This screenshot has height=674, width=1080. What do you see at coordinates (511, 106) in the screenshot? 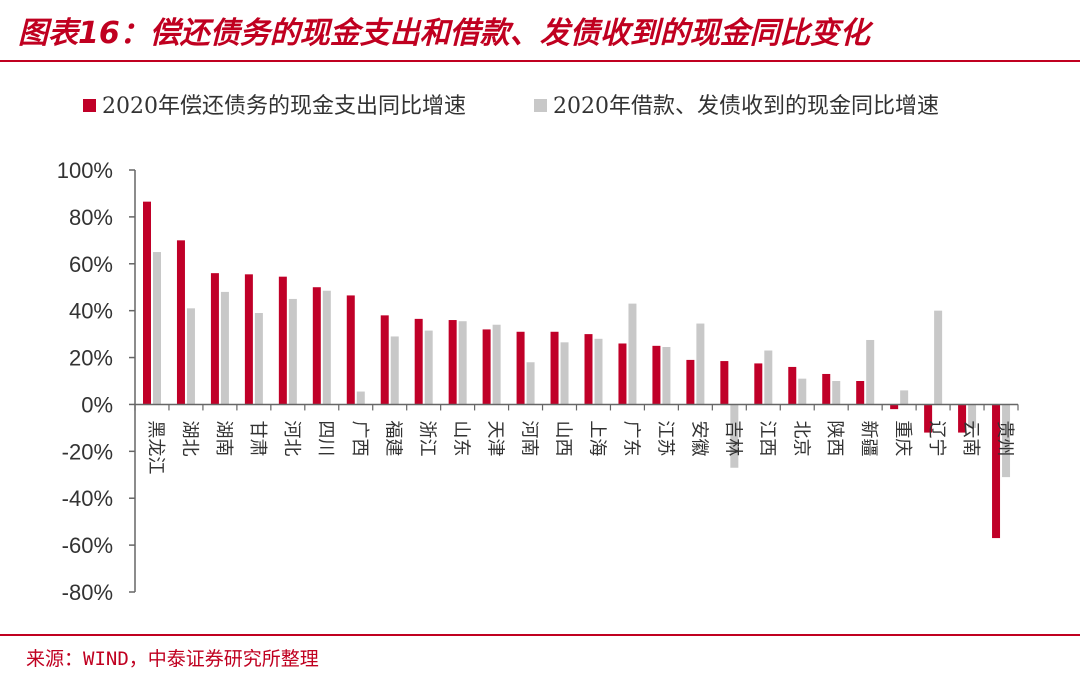
I see `legend: 2020年偿还债务的现金支出同比增速 2020年借款、发债收到的现金同比增速` at bounding box center [511, 106].